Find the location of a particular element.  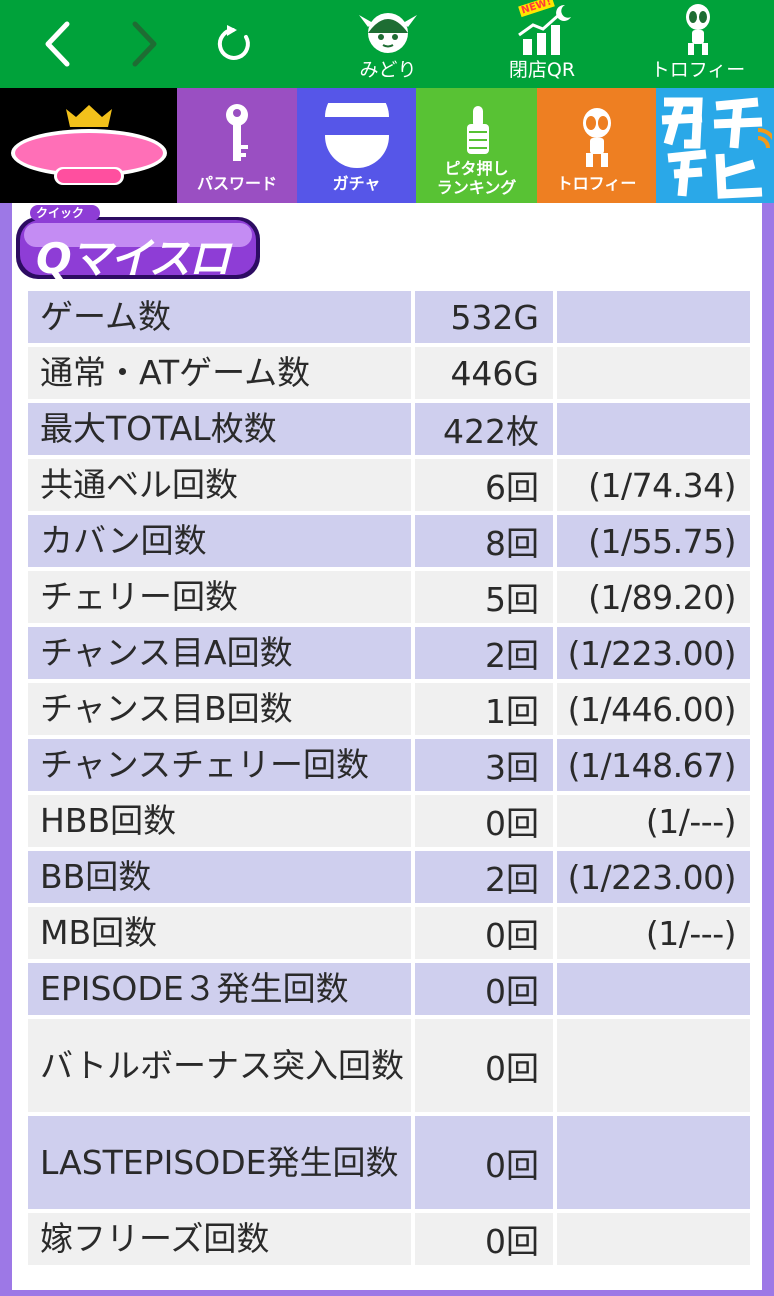

table-row: 嫁フリーズ回数 0回 is located at coordinates (389, 1239).